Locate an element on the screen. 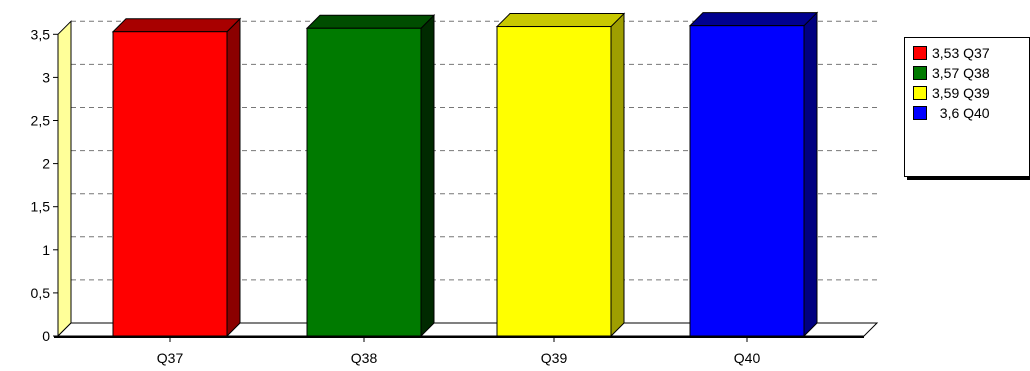 This screenshot has height=371, width=1030. bar-q38 is located at coordinates (370, 176).